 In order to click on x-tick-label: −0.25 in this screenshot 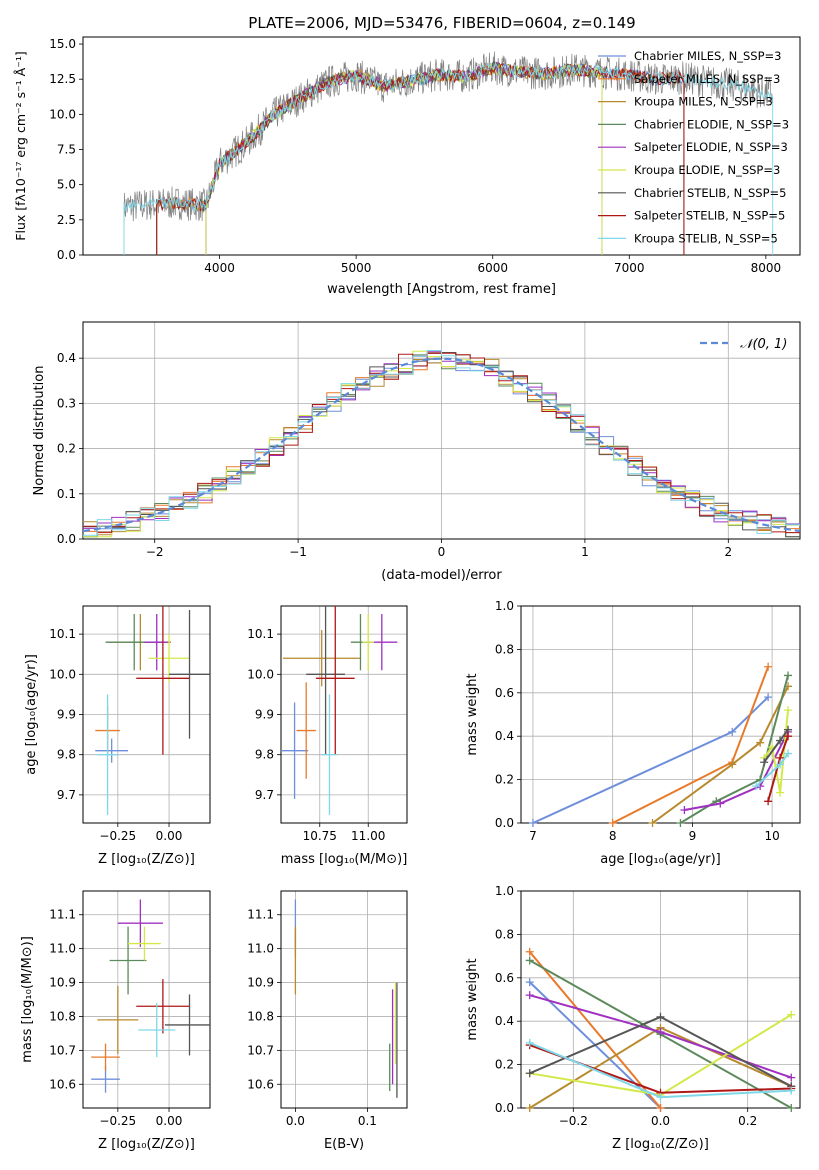, I will do `click(117, 836)`.